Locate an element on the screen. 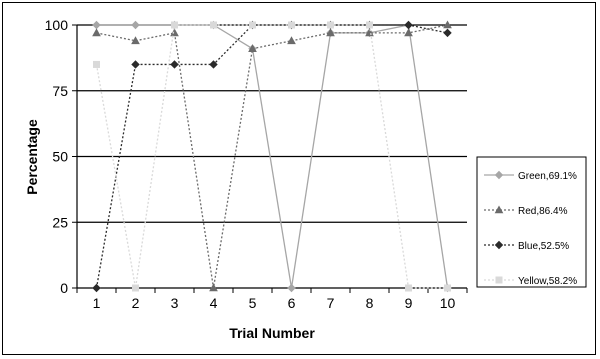 The height and width of the screenshot is (359, 600). legend-box is located at coordinates (531, 222).